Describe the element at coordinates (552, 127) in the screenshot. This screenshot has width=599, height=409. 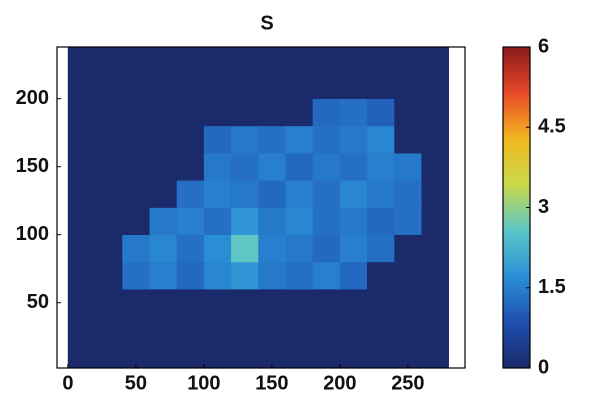
I see `colorbar-tick-label: 4.5` at that location.